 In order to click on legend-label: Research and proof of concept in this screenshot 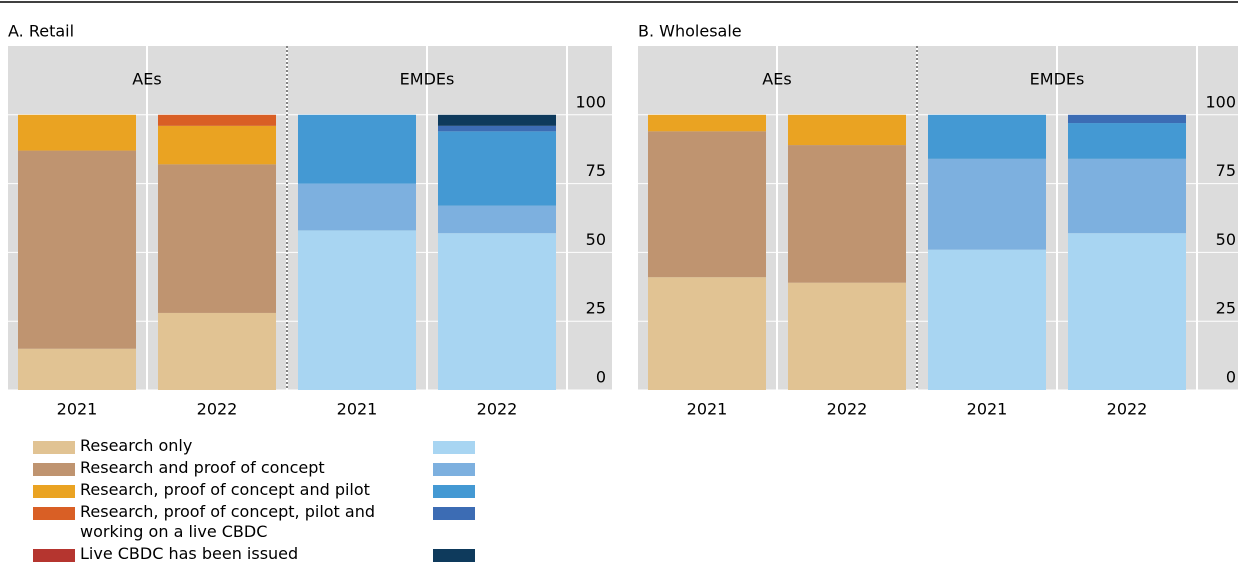, I will do `click(202, 467)`.